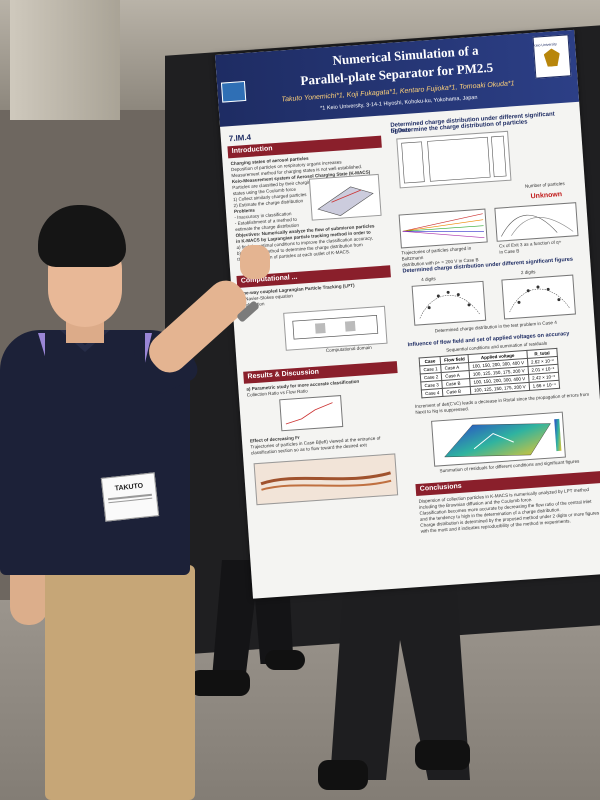 The image size is (600, 800). I want to click on badge-subtext, so click(130, 501).